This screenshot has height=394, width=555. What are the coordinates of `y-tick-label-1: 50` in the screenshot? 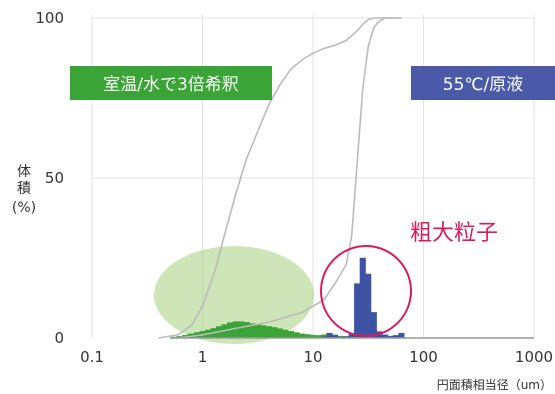 It's located at (54, 178).